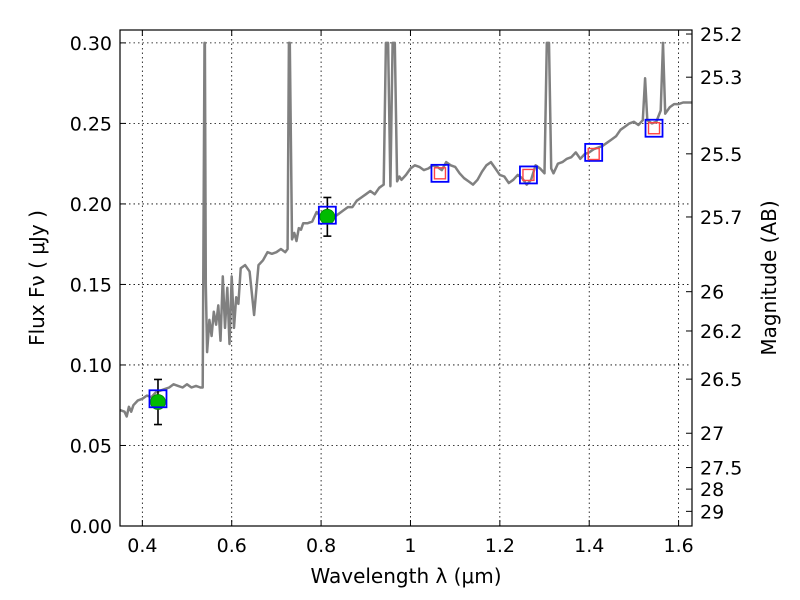 The image size is (800, 600). Describe the element at coordinates (721, 380) in the screenshot. I see `right-tick-label: 26.5` at that location.